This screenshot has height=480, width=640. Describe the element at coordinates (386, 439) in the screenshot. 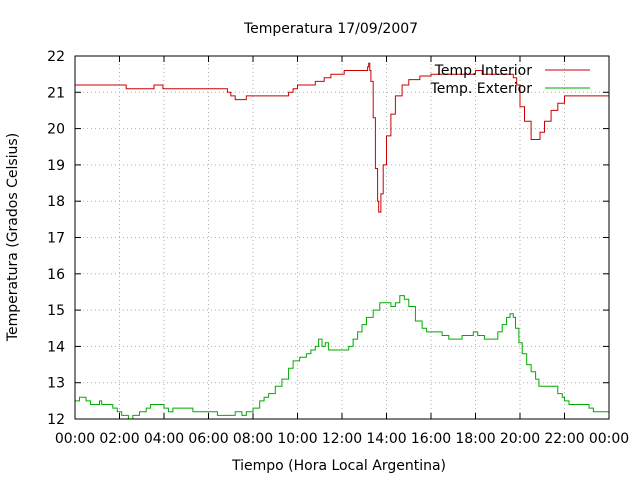

I see `x-tick-label: 14:00` at that location.